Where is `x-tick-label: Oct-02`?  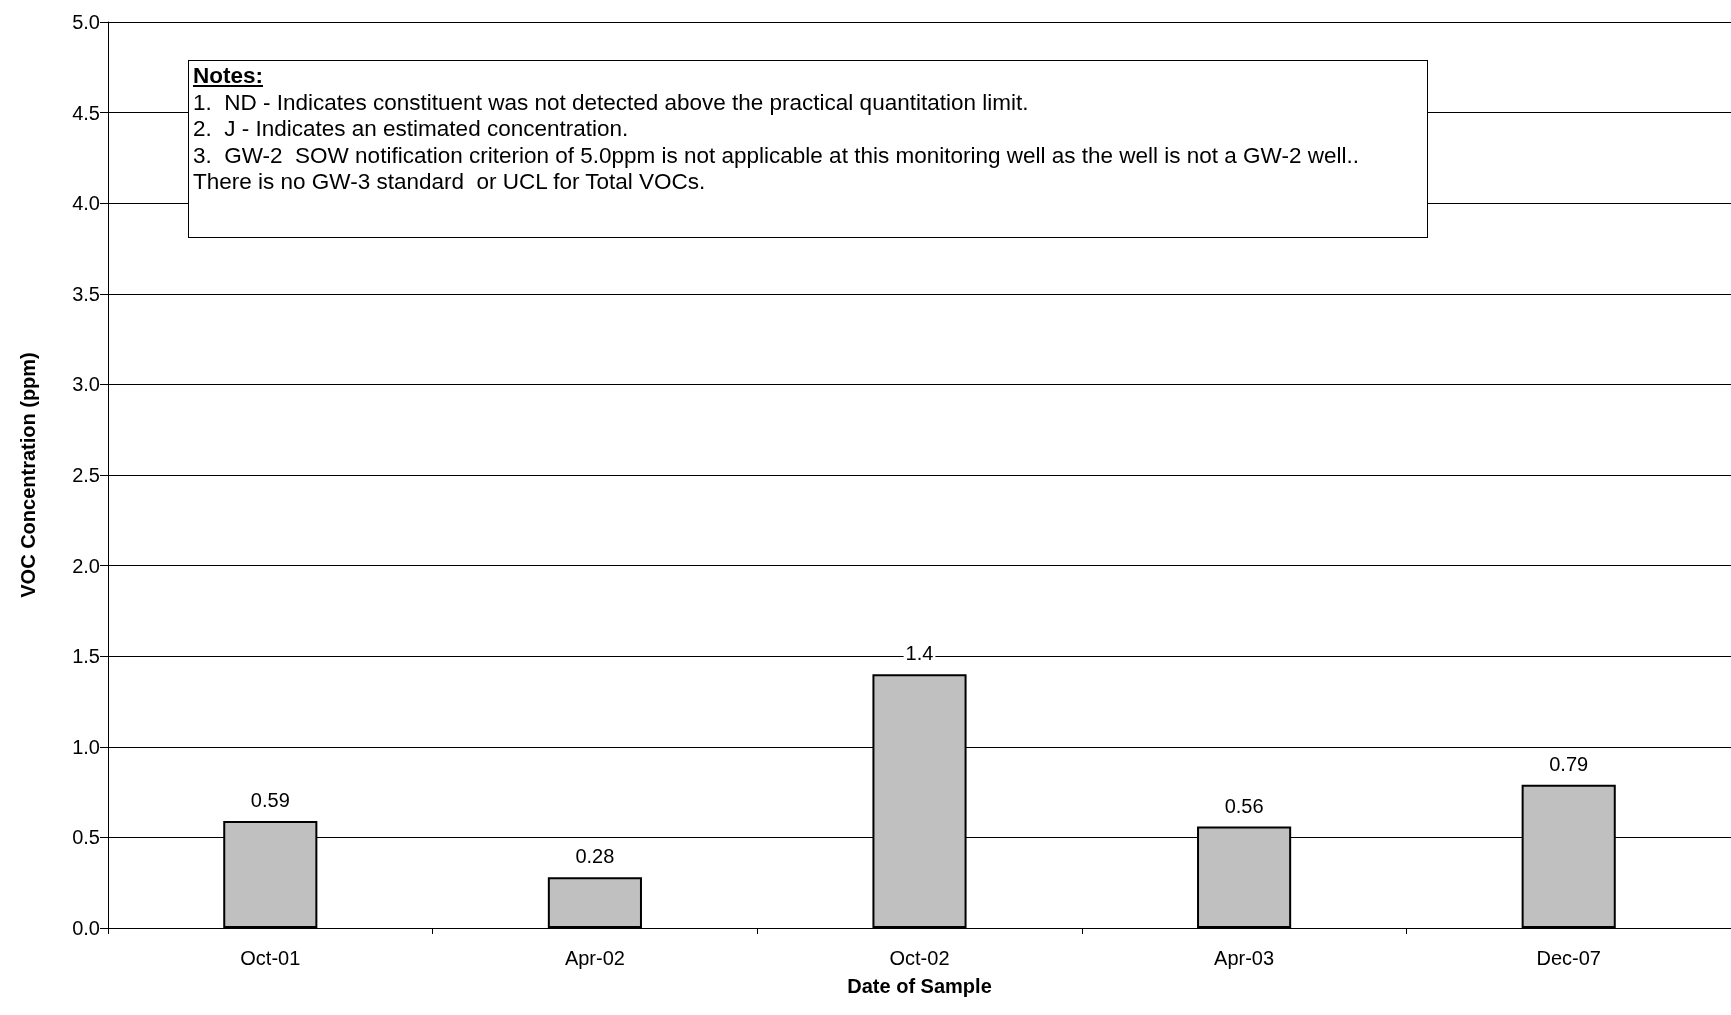
x-tick-label: Oct-02 is located at coordinates (919, 958).